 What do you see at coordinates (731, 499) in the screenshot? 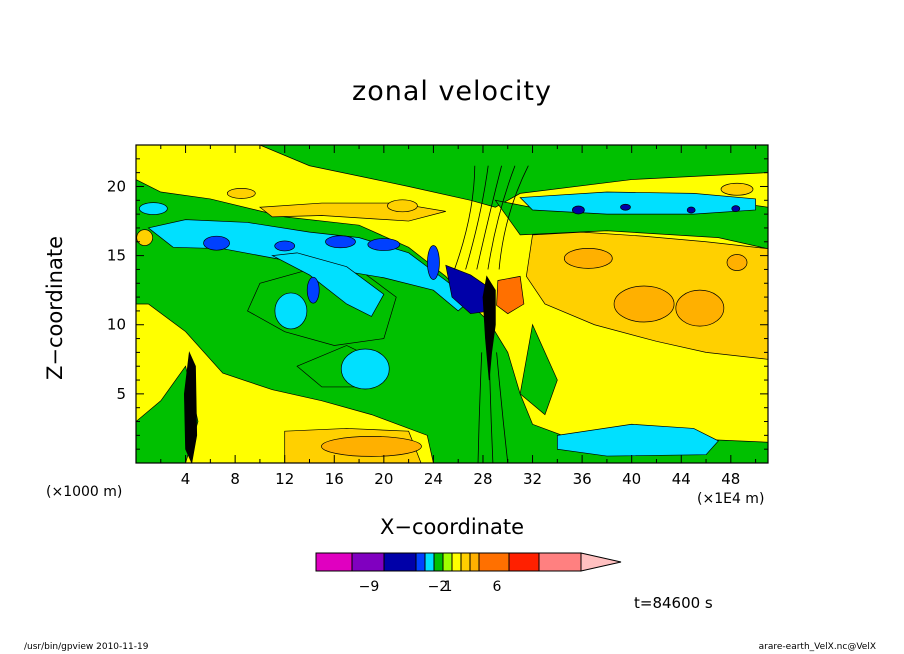
I see `x-scale-label: (×1E4 m)` at bounding box center [731, 499].